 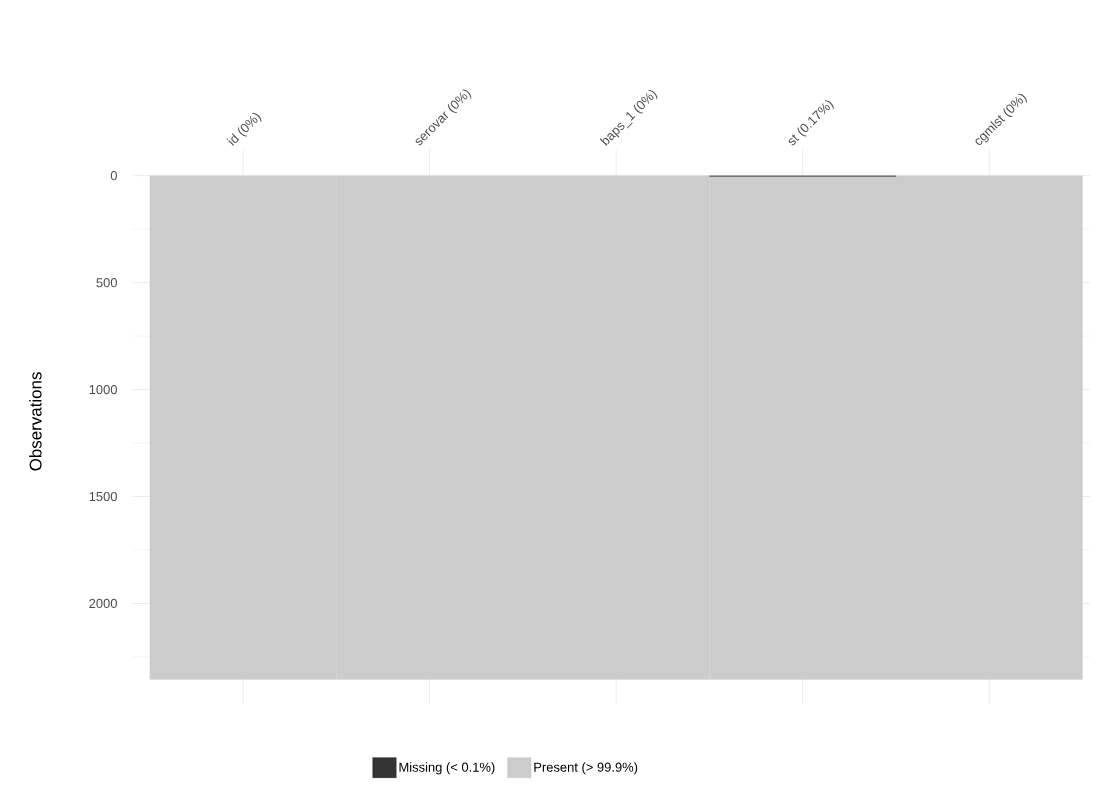 I want to click on y-tick-label: 2000, so click(x=103, y=603).